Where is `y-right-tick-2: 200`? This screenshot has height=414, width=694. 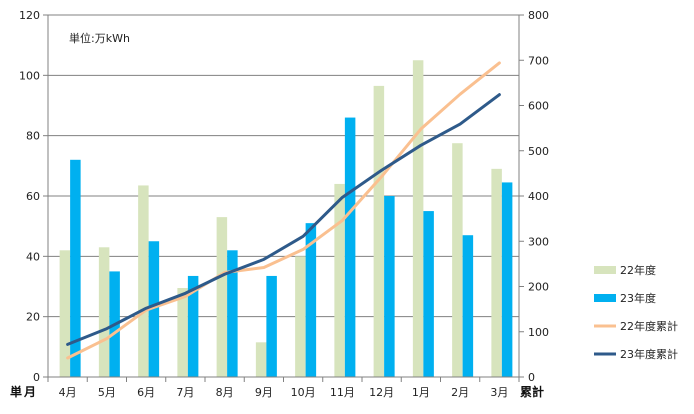
y-right-tick-2: 200 is located at coordinates (538, 287).